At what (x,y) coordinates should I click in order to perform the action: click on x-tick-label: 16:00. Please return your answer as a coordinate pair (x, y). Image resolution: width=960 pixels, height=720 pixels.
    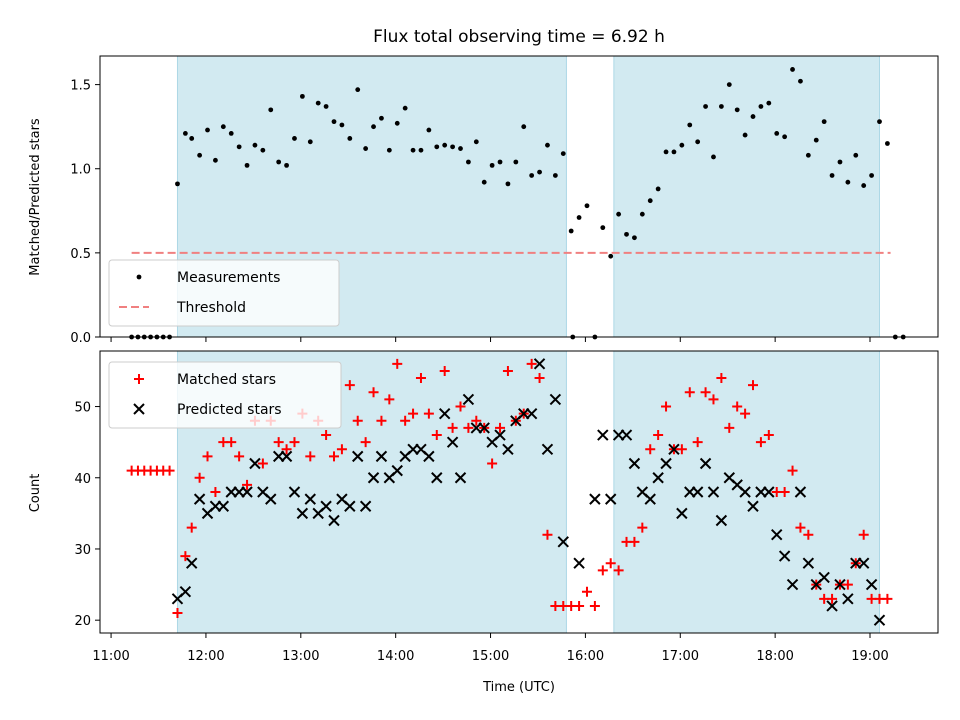
    Looking at the image, I should click on (585, 656).